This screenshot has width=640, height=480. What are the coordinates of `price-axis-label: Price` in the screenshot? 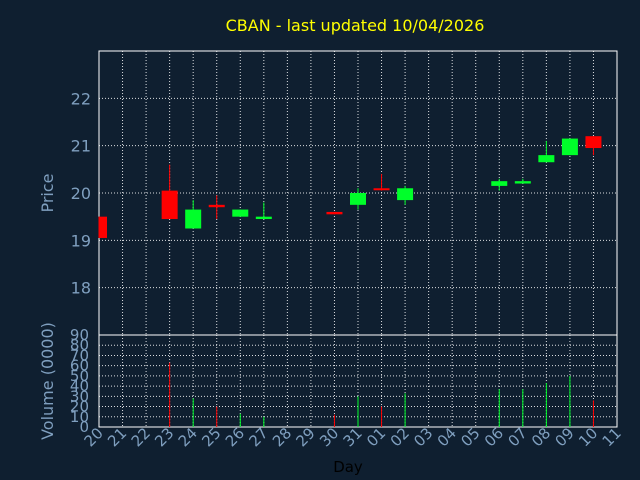 It's located at (47, 192).